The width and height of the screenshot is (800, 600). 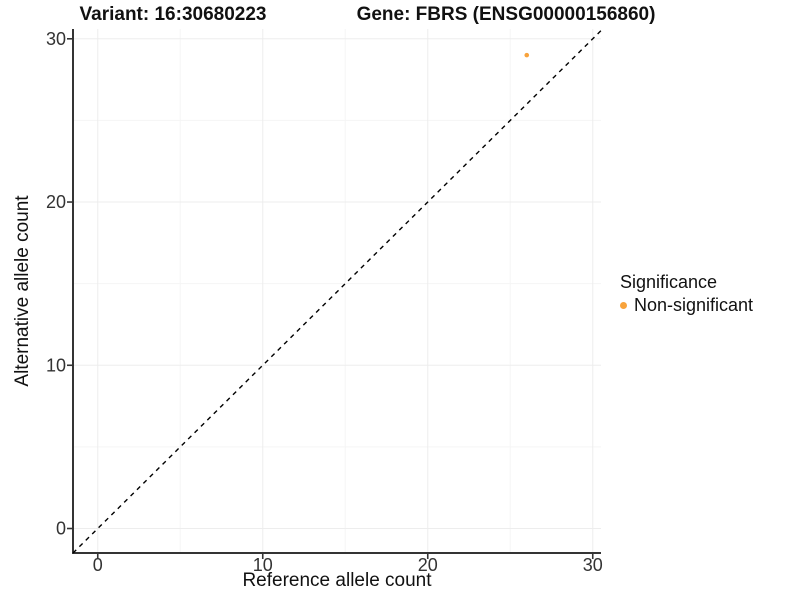 I want to click on y-axis-title: Alternative allele count, so click(x=22, y=291).